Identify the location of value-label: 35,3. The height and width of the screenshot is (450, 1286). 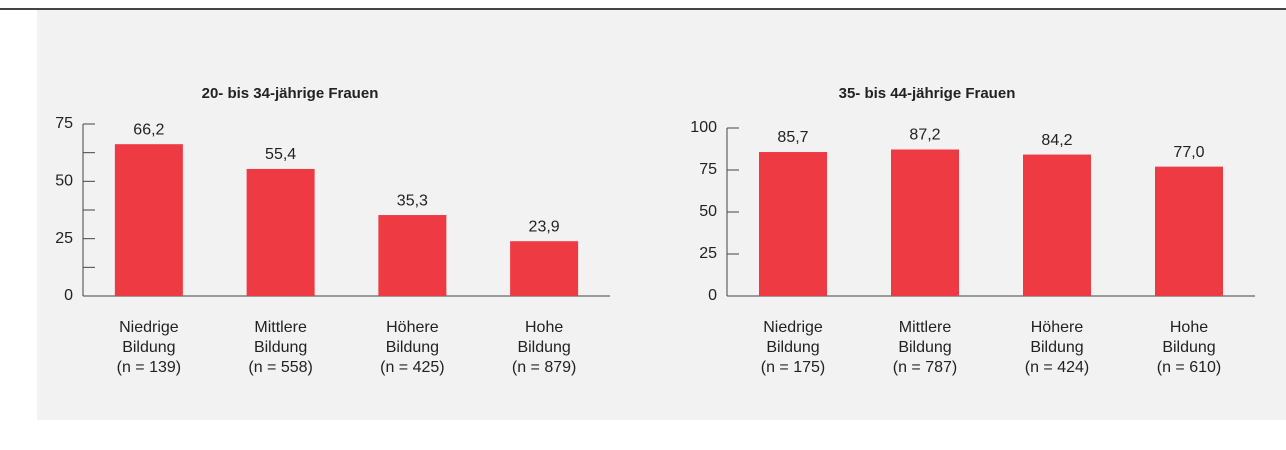
(412, 200).